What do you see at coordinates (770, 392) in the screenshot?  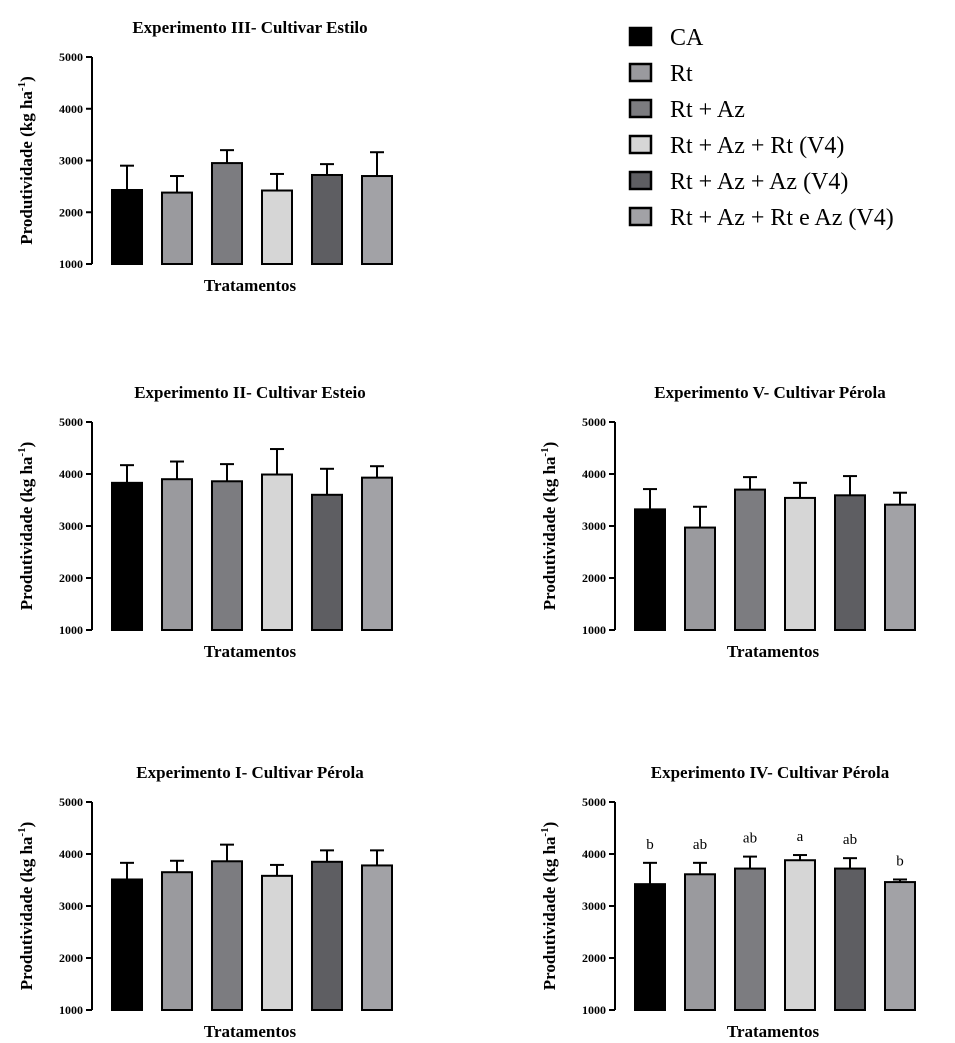 I see `chart-title: Experimento V- Cultivar Pérola` at bounding box center [770, 392].